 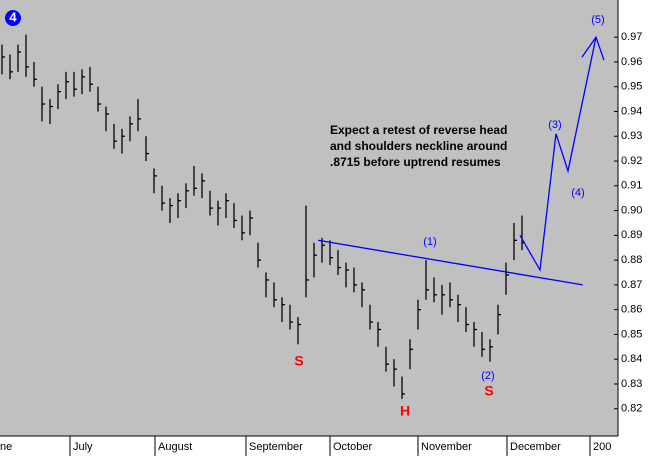 I want to click on y-tick-label: 0.91, so click(x=631, y=186).